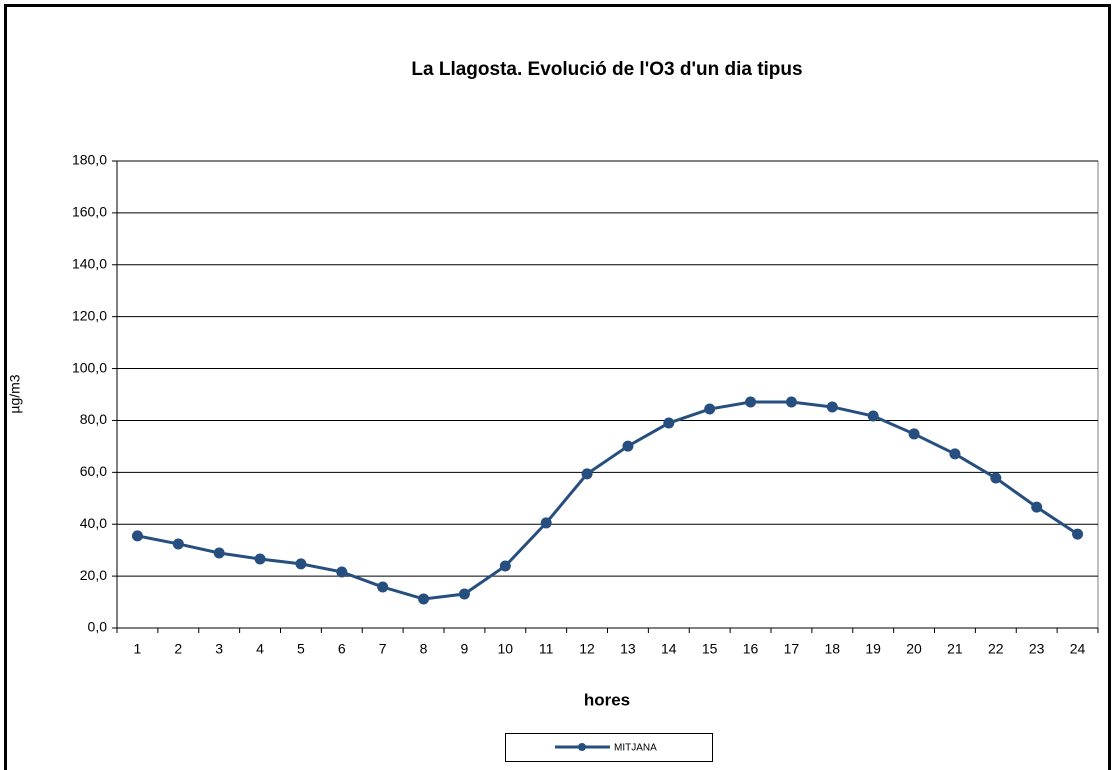 The image size is (1114, 770). What do you see at coordinates (89, 160) in the screenshot?
I see `y-tick-label: 180,0` at bounding box center [89, 160].